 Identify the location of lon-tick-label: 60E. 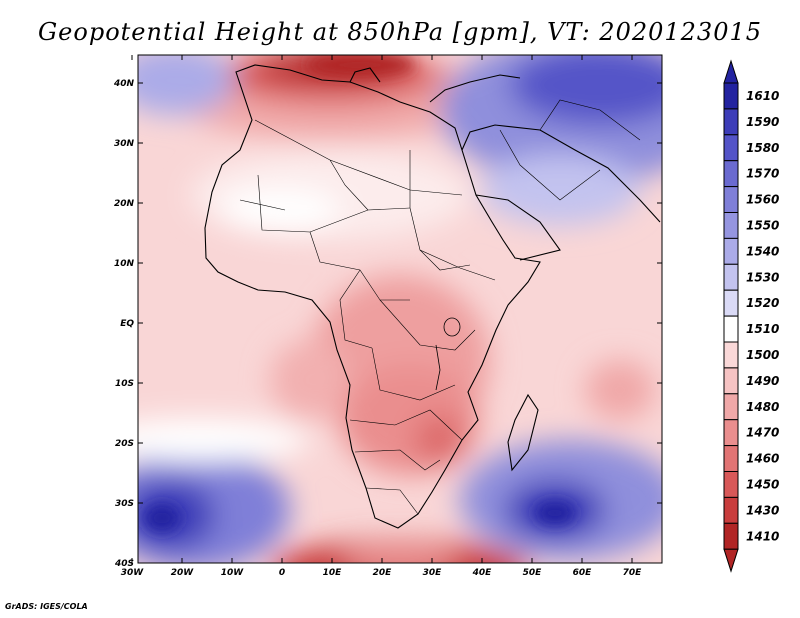
(583, 573).